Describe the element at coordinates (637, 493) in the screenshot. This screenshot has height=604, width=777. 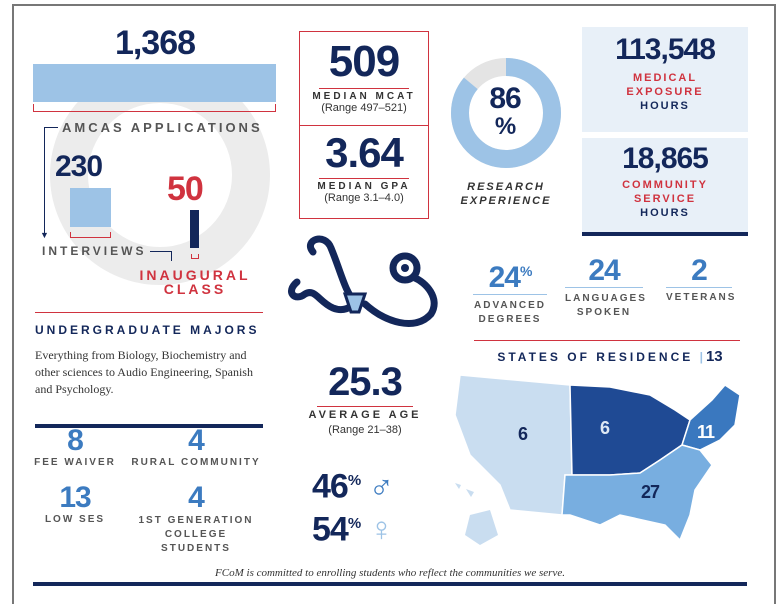
I see `map-region-south` at that location.